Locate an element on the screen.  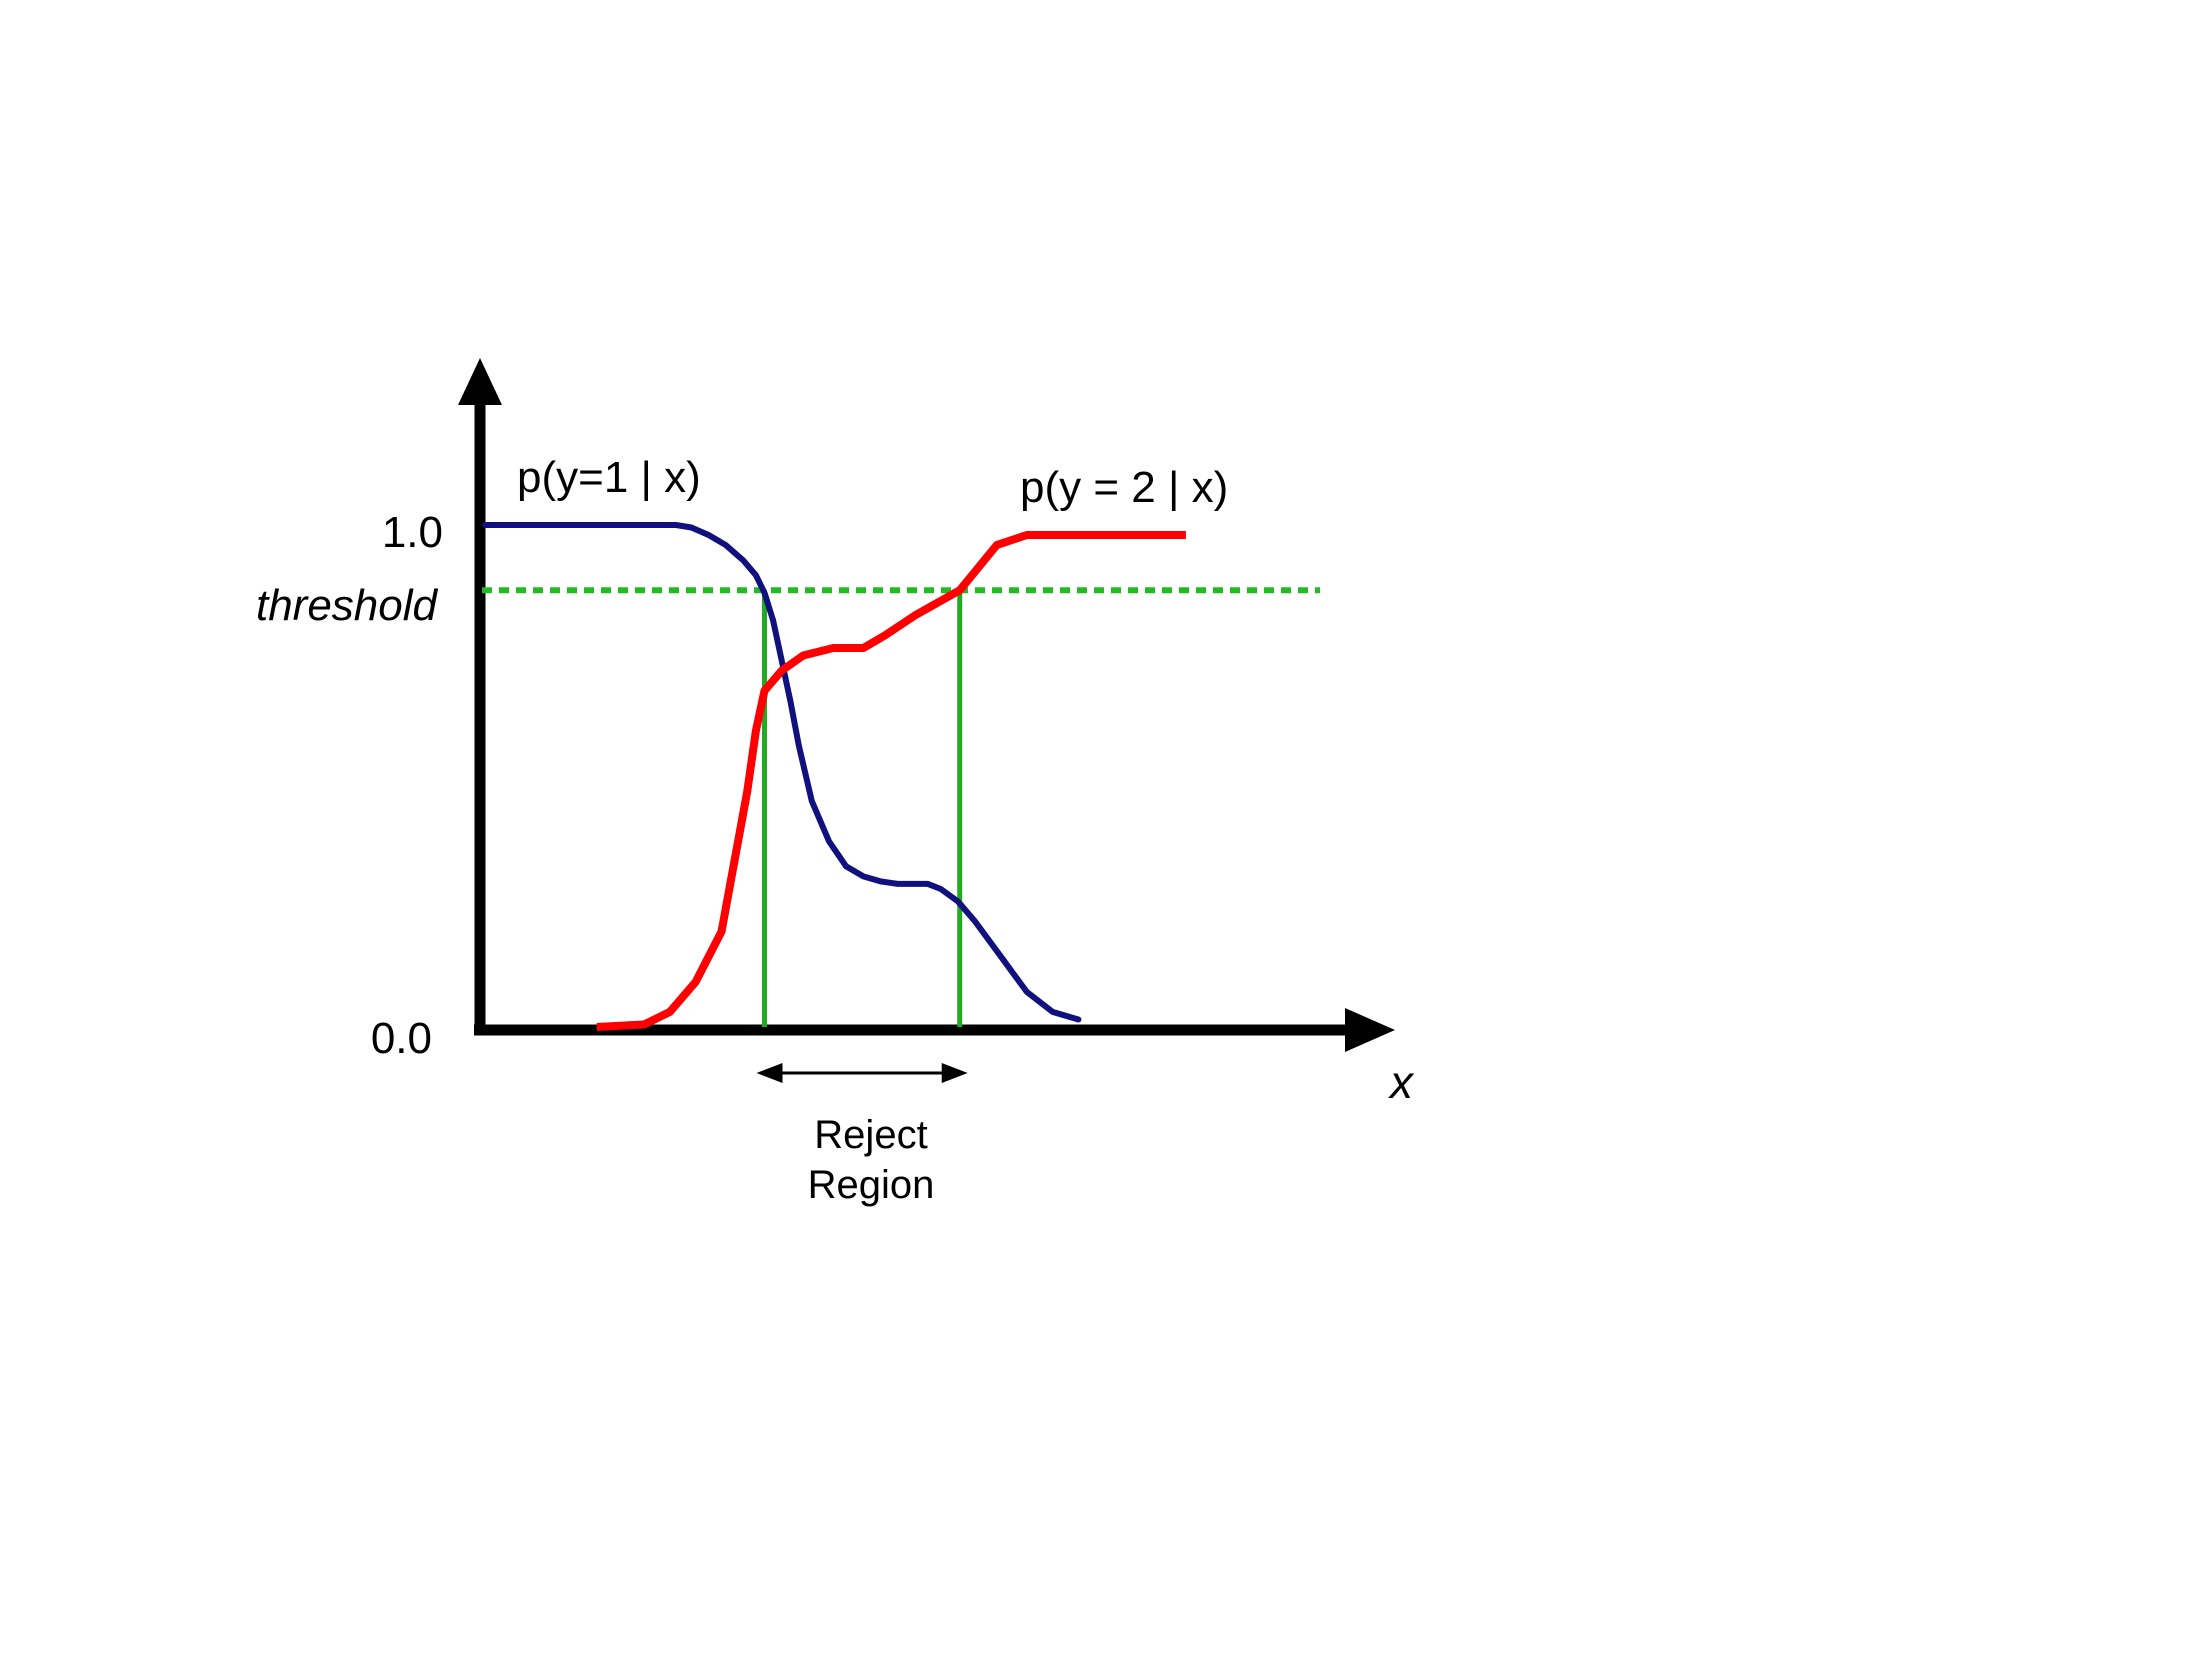
reject-region-label-line1: Reject is located at coordinates (870, 1135).